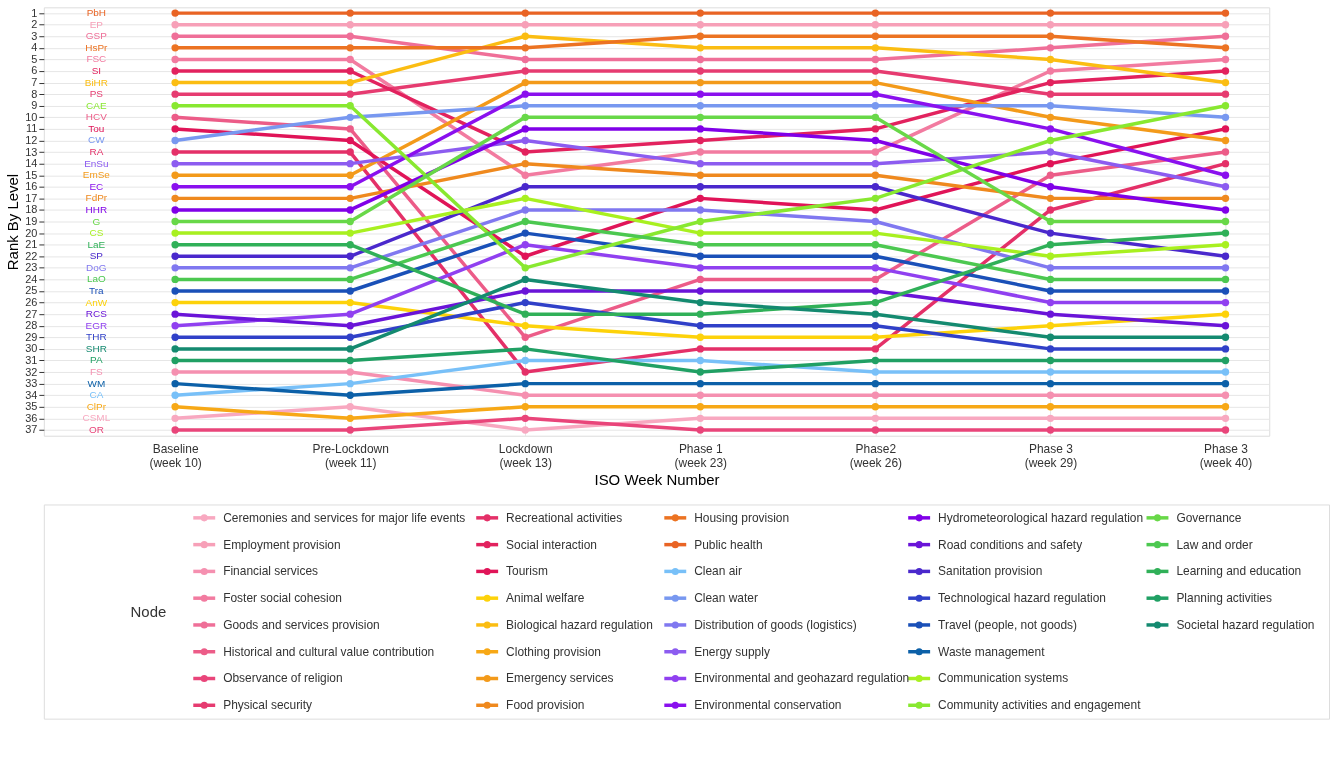 Image resolution: width=1335 pixels, height=767 pixels. What do you see at coordinates (96, 70) in the screenshot?
I see `annotation: SI` at bounding box center [96, 70].